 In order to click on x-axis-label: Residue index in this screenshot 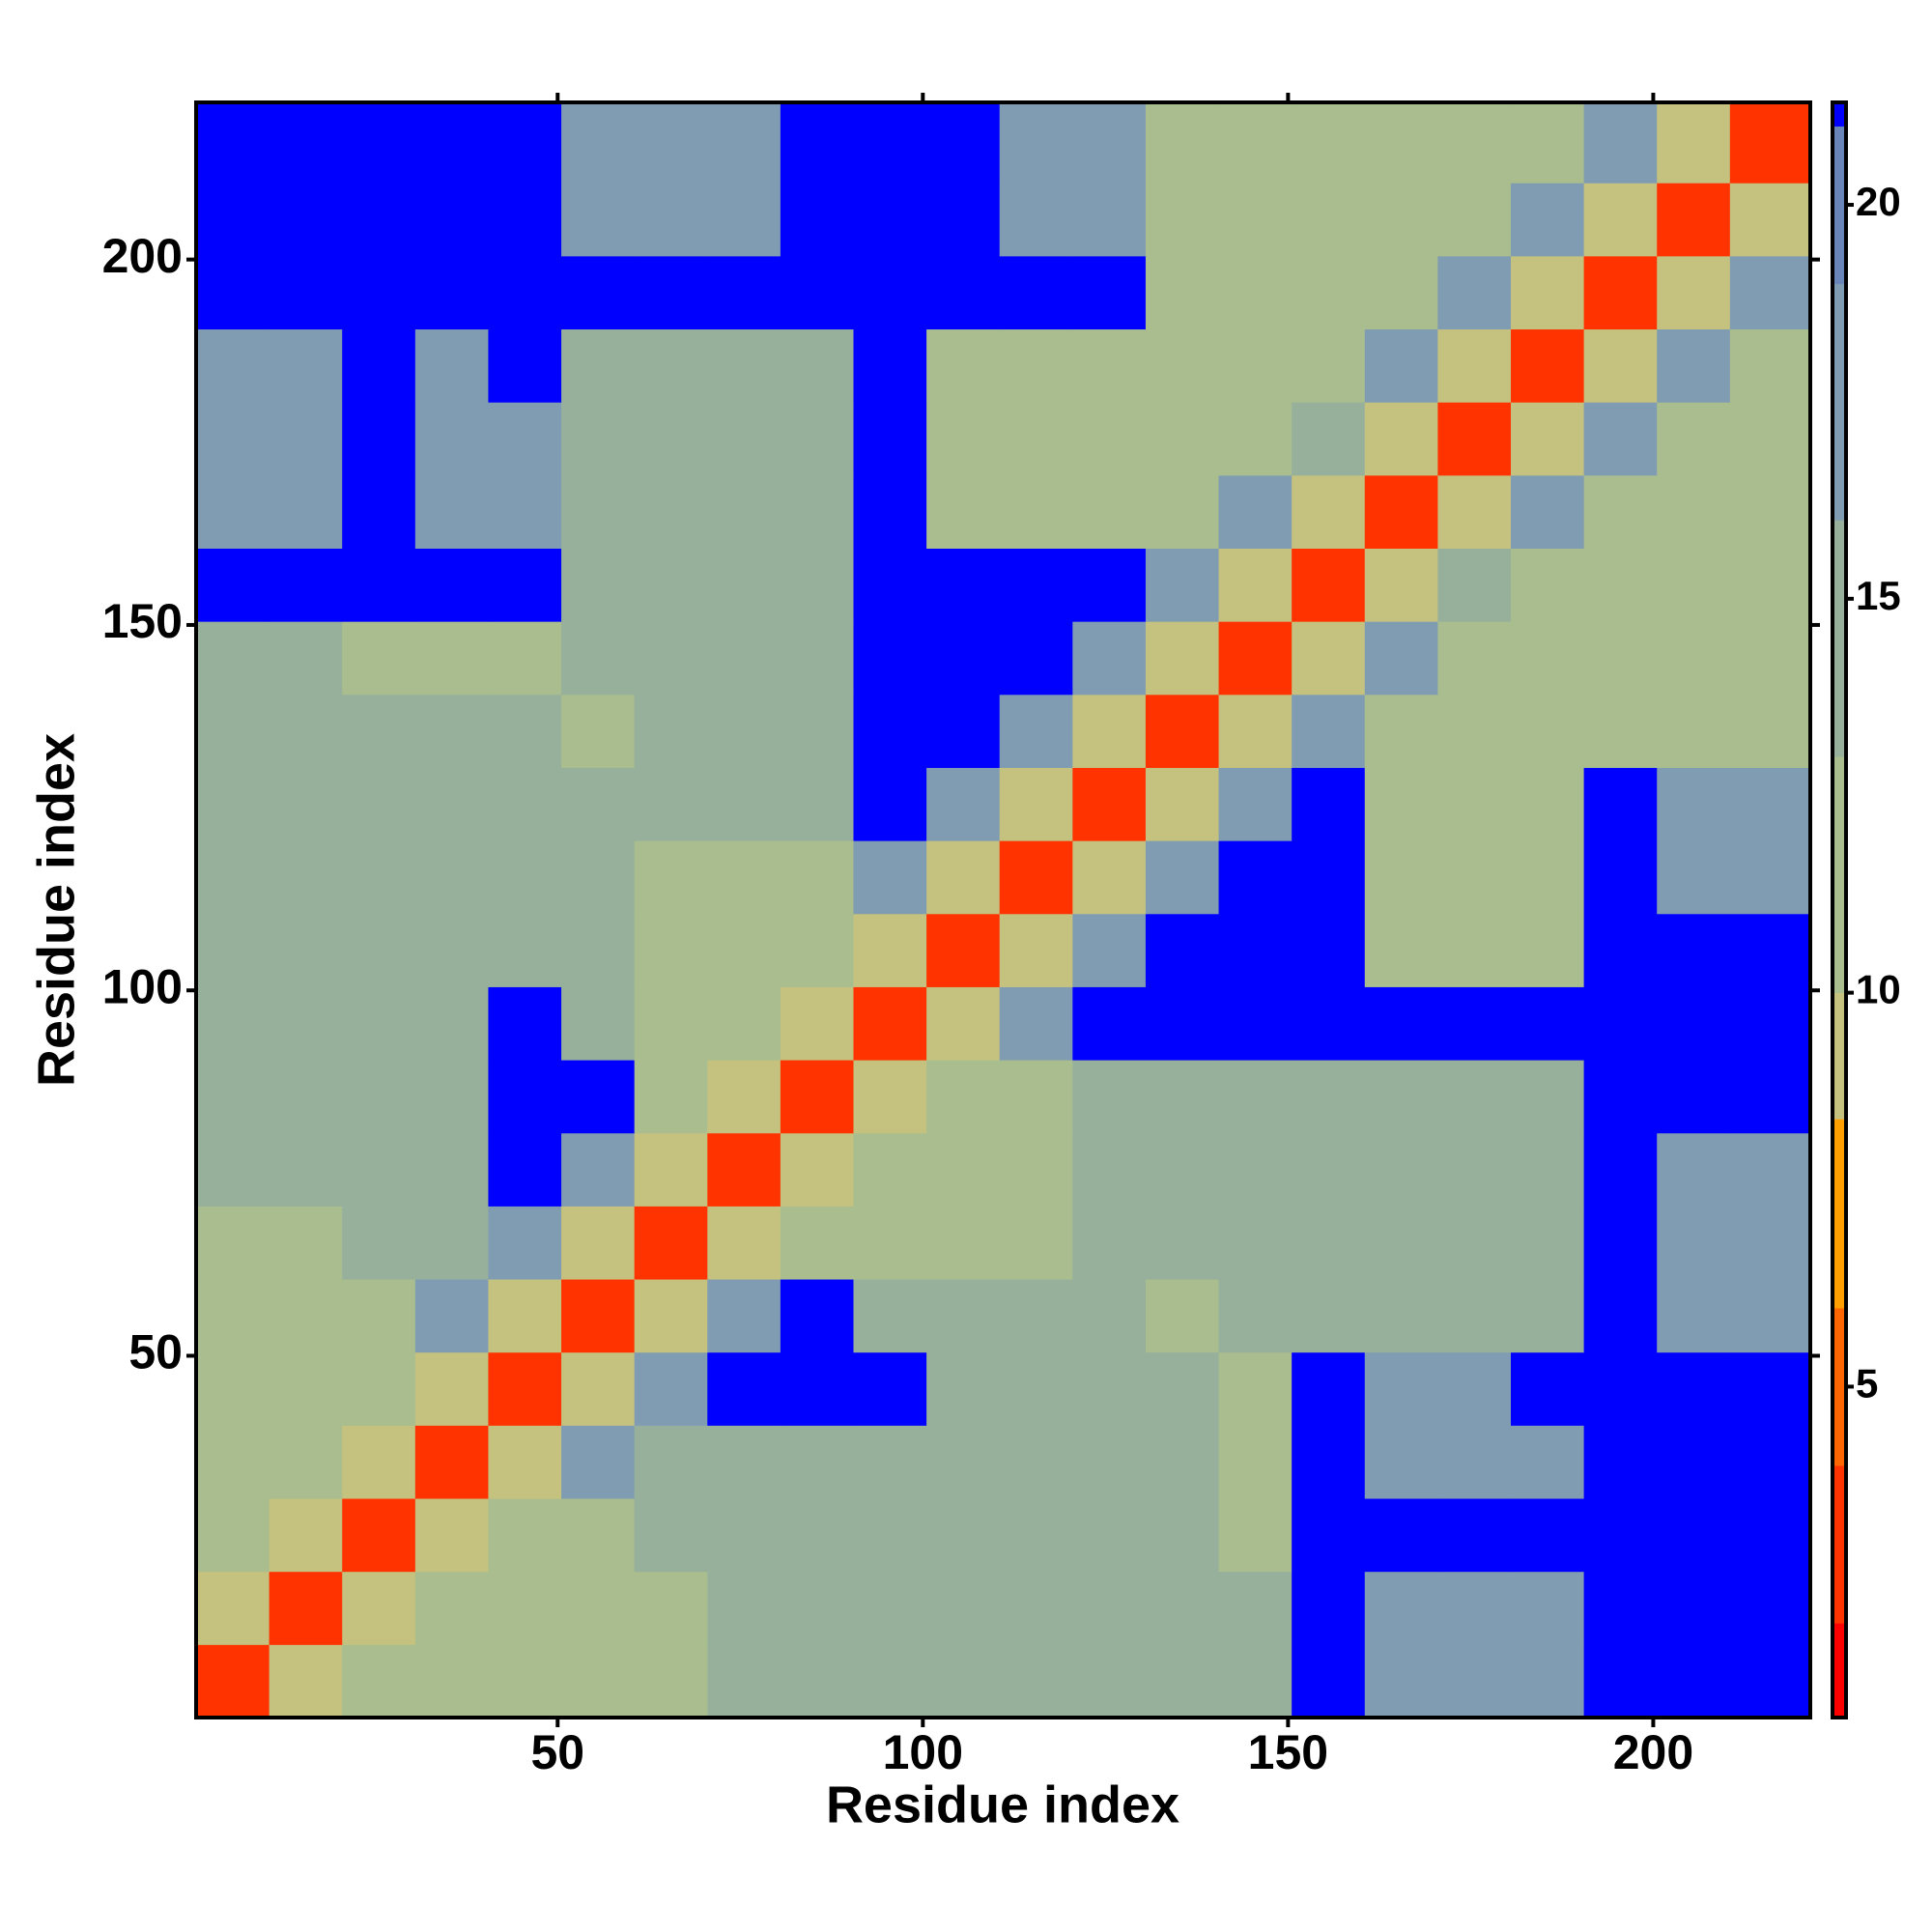, I will do `click(1002, 1804)`.